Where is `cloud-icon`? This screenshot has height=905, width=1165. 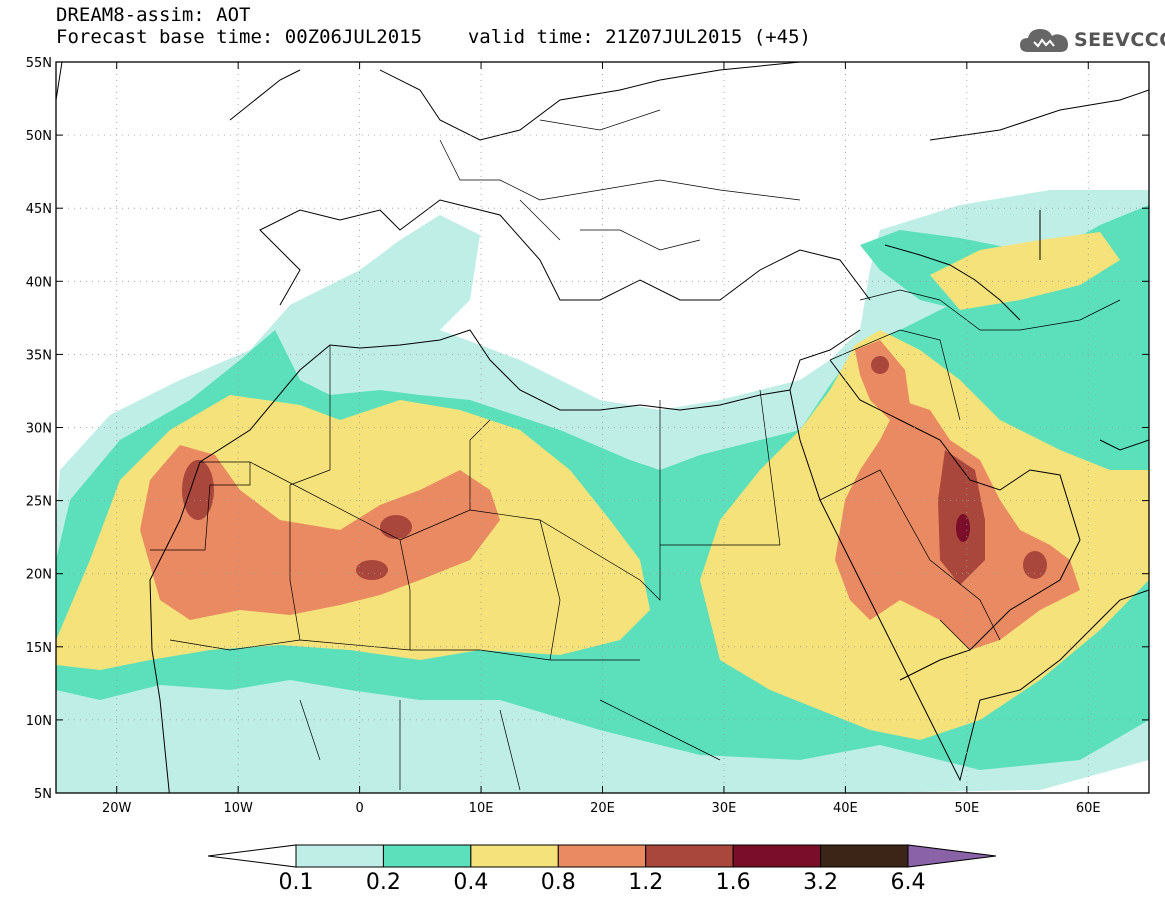
cloud-icon is located at coordinates (1044, 40).